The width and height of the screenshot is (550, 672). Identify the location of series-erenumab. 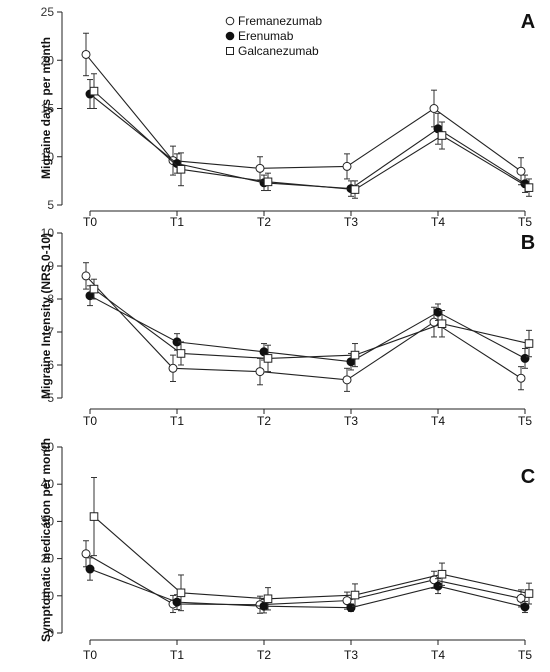
(307, 138).